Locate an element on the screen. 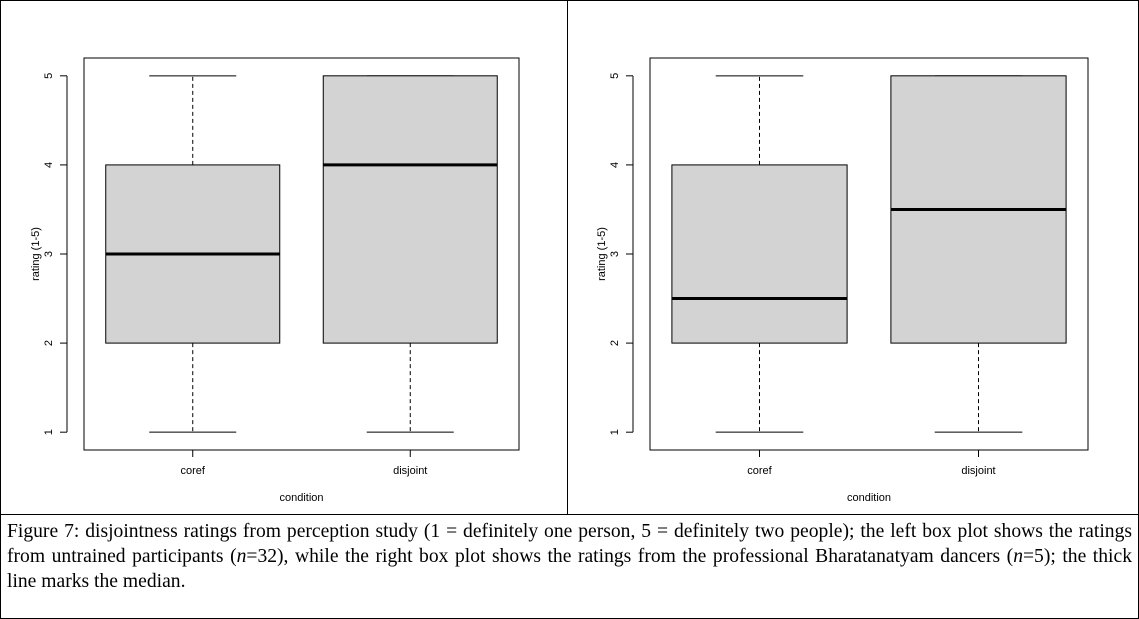 Image resolution: width=1139 pixels, height=619 pixels. caption-divider is located at coordinates (569, 514).